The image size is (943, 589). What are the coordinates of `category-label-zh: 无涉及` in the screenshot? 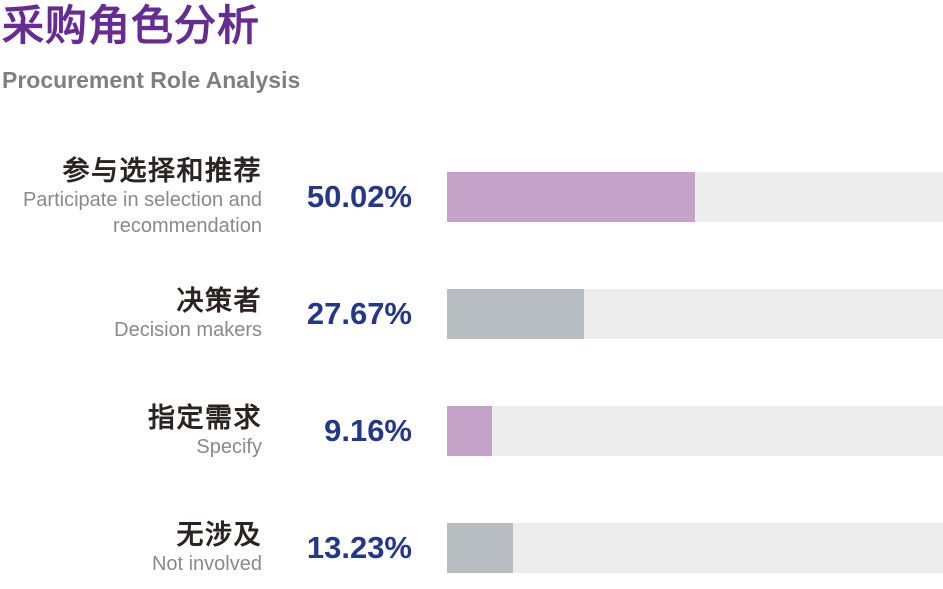 It's located at (219, 534).